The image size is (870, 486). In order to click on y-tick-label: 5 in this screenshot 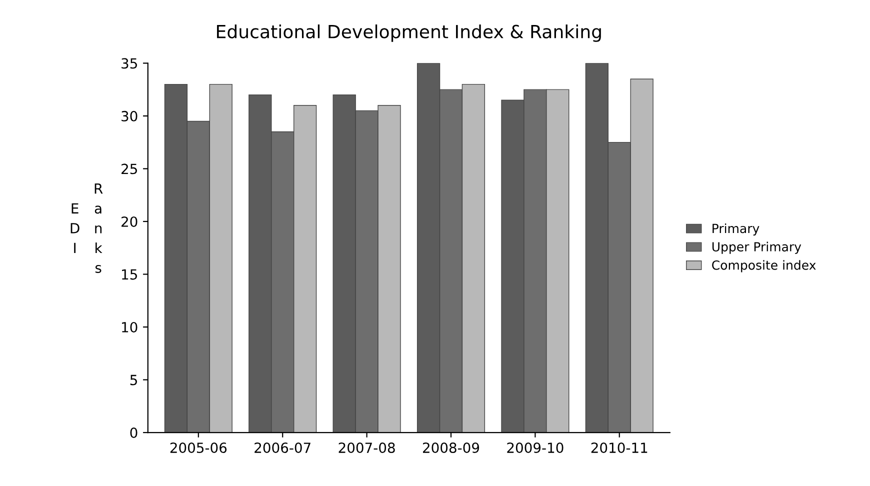, I will do `click(133, 380)`.